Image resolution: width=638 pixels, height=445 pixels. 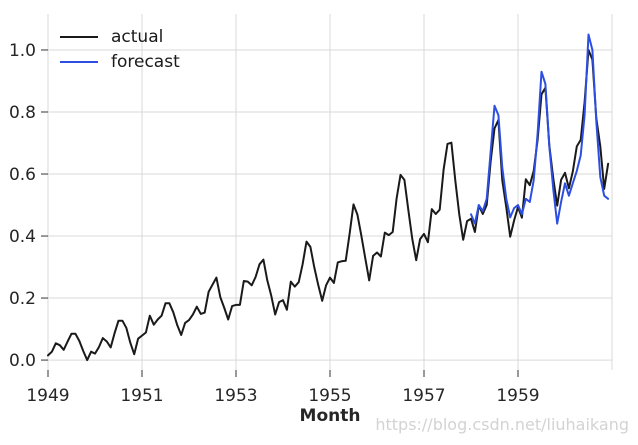 I want to click on legend-entry-actual: actual, so click(x=120, y=37).